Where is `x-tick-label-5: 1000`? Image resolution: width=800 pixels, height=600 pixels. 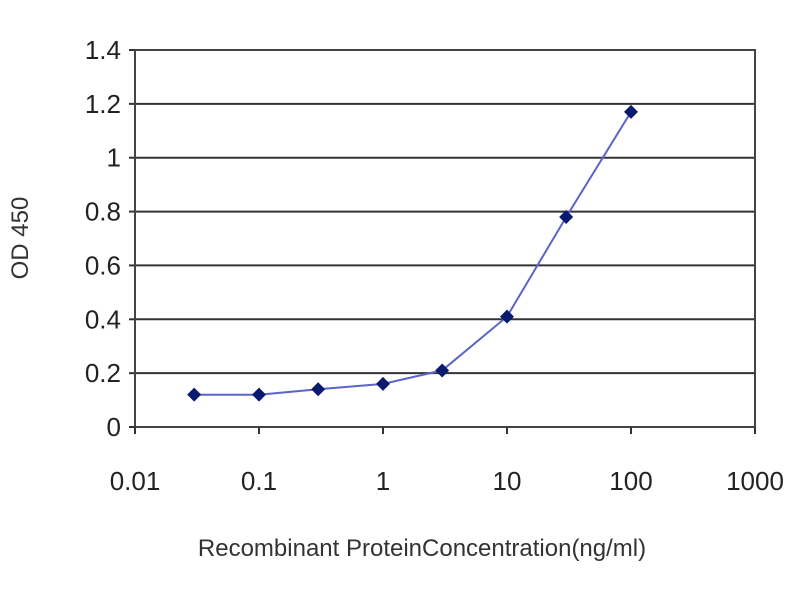
x-tick-label-5: 1000 is located at coordinates (755, 481).